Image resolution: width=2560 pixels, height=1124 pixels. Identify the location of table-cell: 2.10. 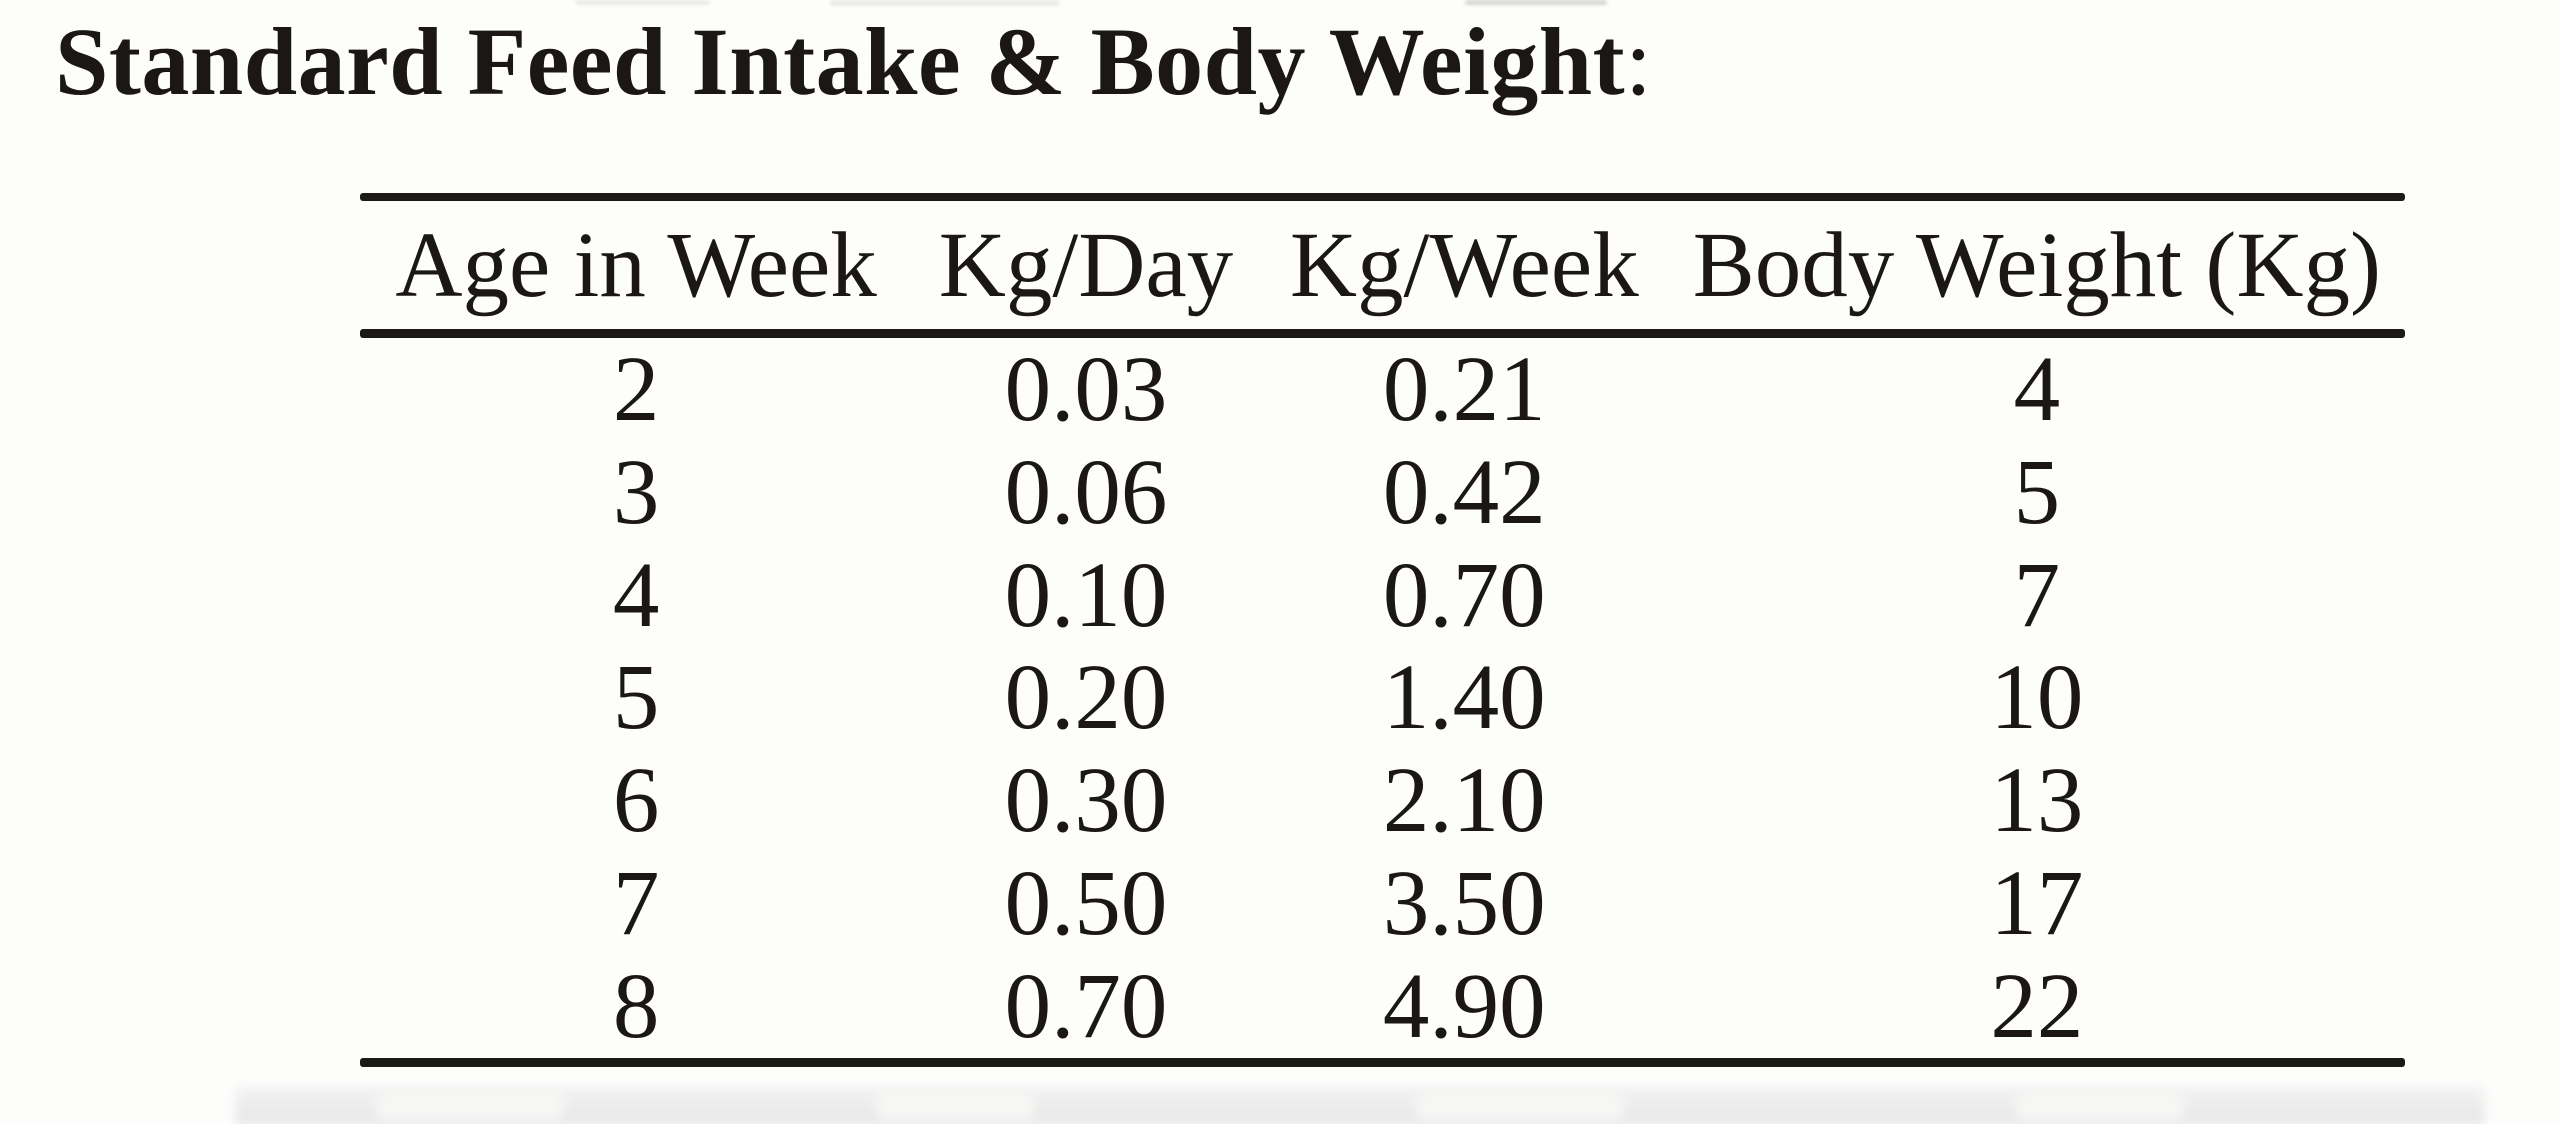
(1464, 801).